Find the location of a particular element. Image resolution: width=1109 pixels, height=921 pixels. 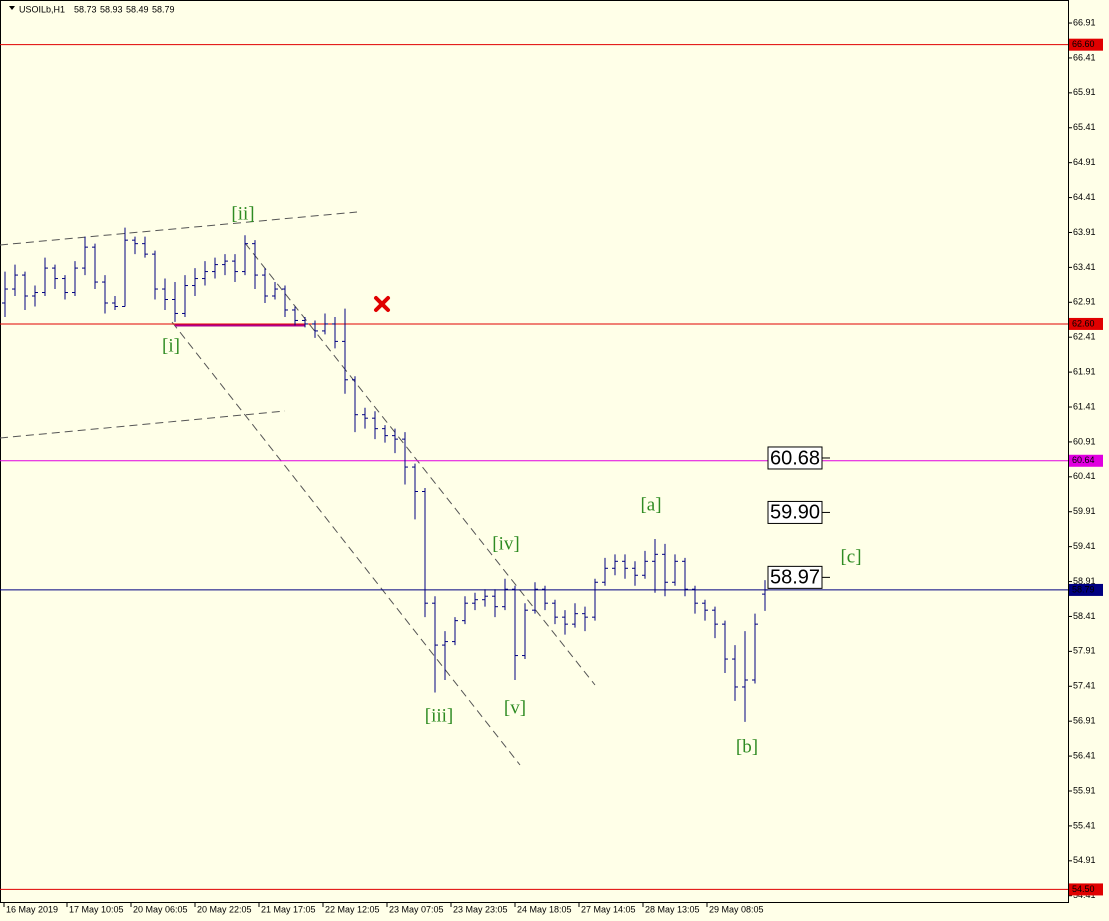

x-tick-label: 29 May 08:05 is located at coordinates (736, 909).